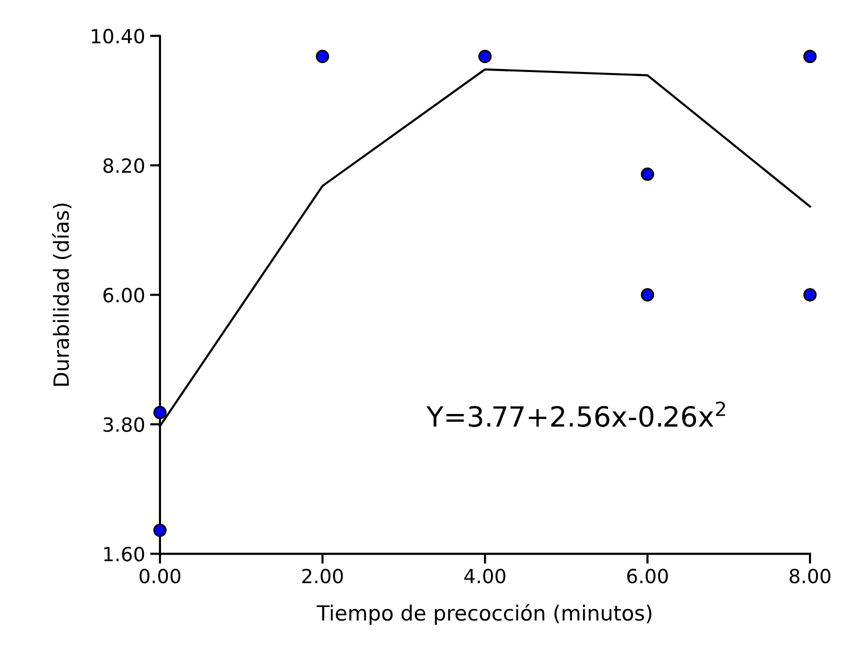  Describe the element at coordinates (160, 576) in the screenshot. I see `x-tick-label: 0.00` at that location.